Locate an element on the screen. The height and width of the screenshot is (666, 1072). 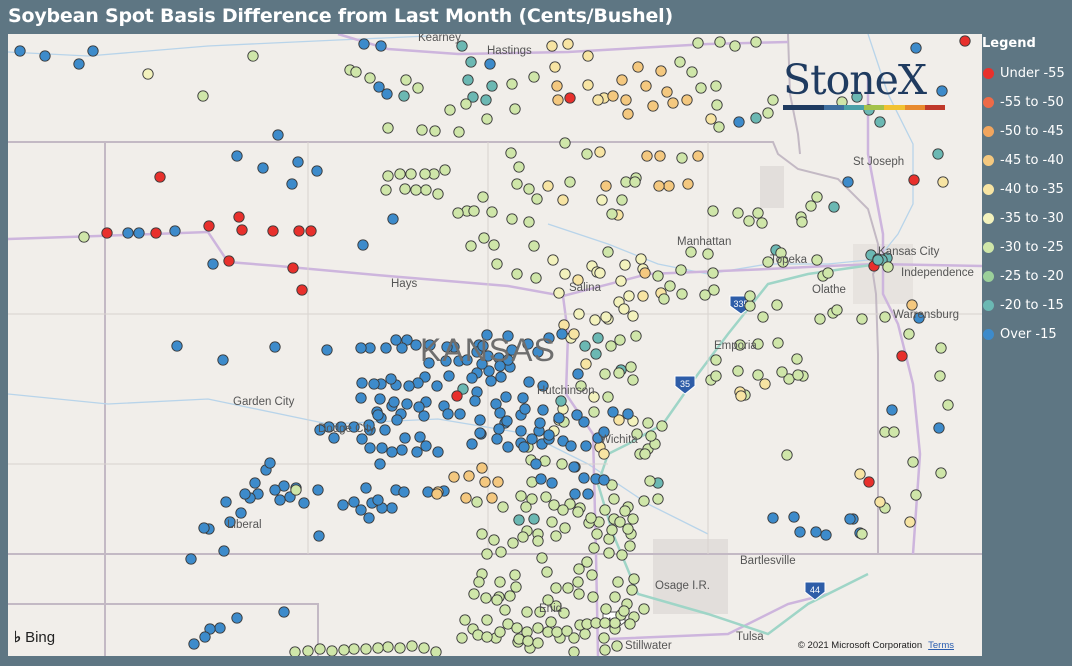
legend-item: -55 to -50 is located at coordinates (1027, 102).